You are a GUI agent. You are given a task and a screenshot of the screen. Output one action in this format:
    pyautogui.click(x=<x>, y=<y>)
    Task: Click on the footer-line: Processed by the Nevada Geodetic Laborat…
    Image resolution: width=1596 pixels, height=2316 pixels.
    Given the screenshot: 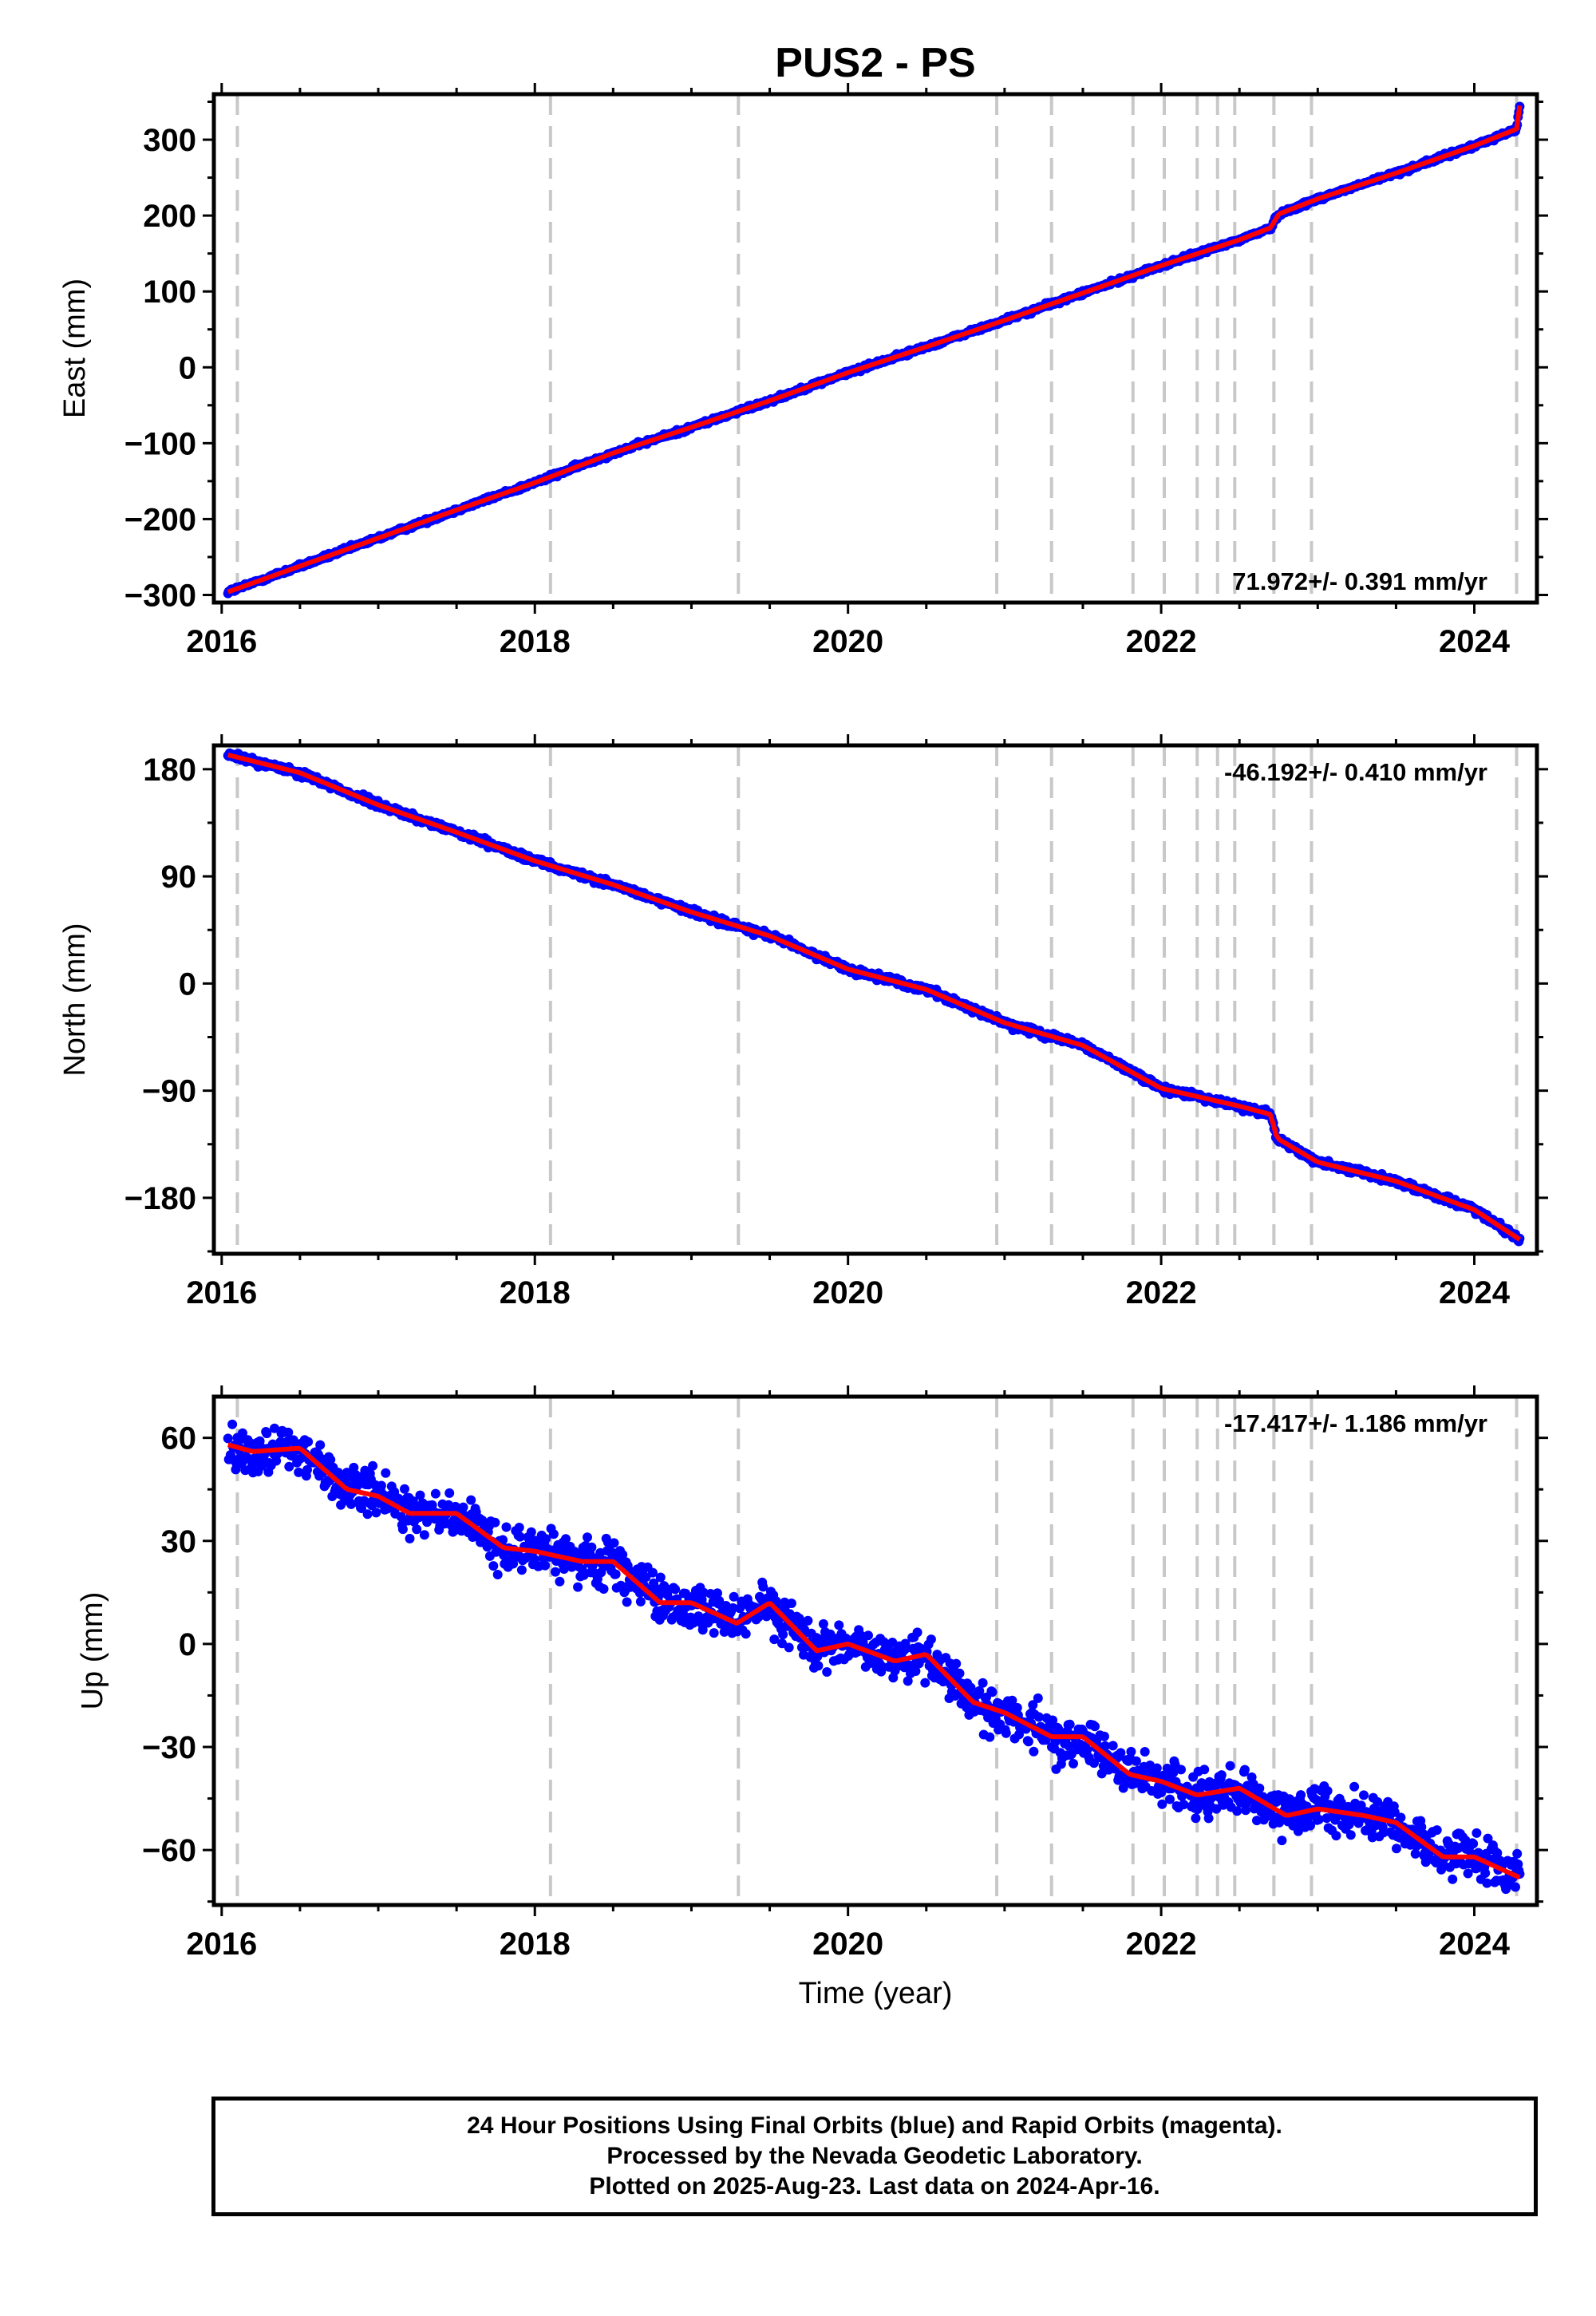 What is the action you would take?
    pyautogui.click(x=874, y=2156)
    